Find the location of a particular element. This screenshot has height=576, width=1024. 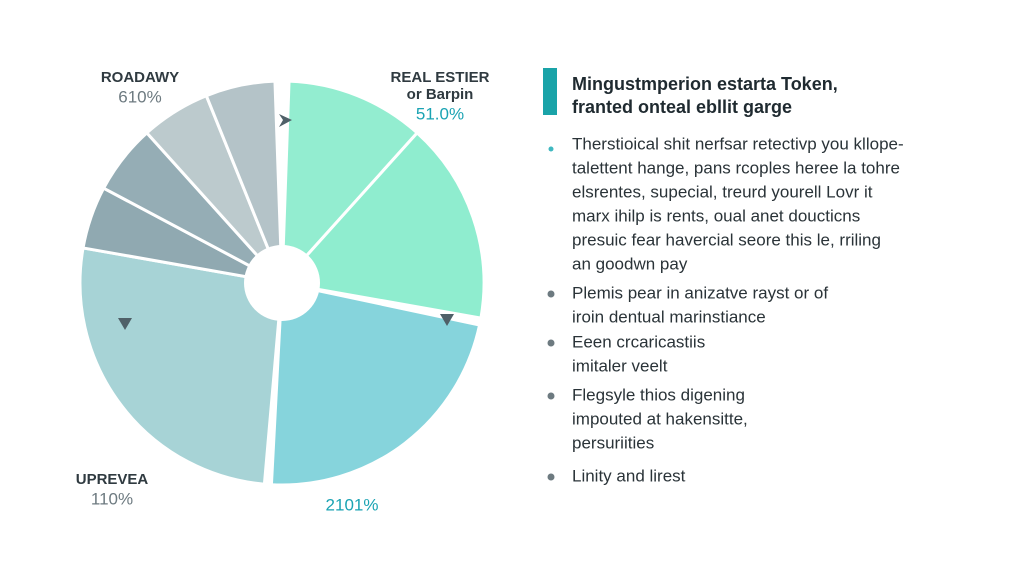

pie-hole is located at coordinates (282, 283).